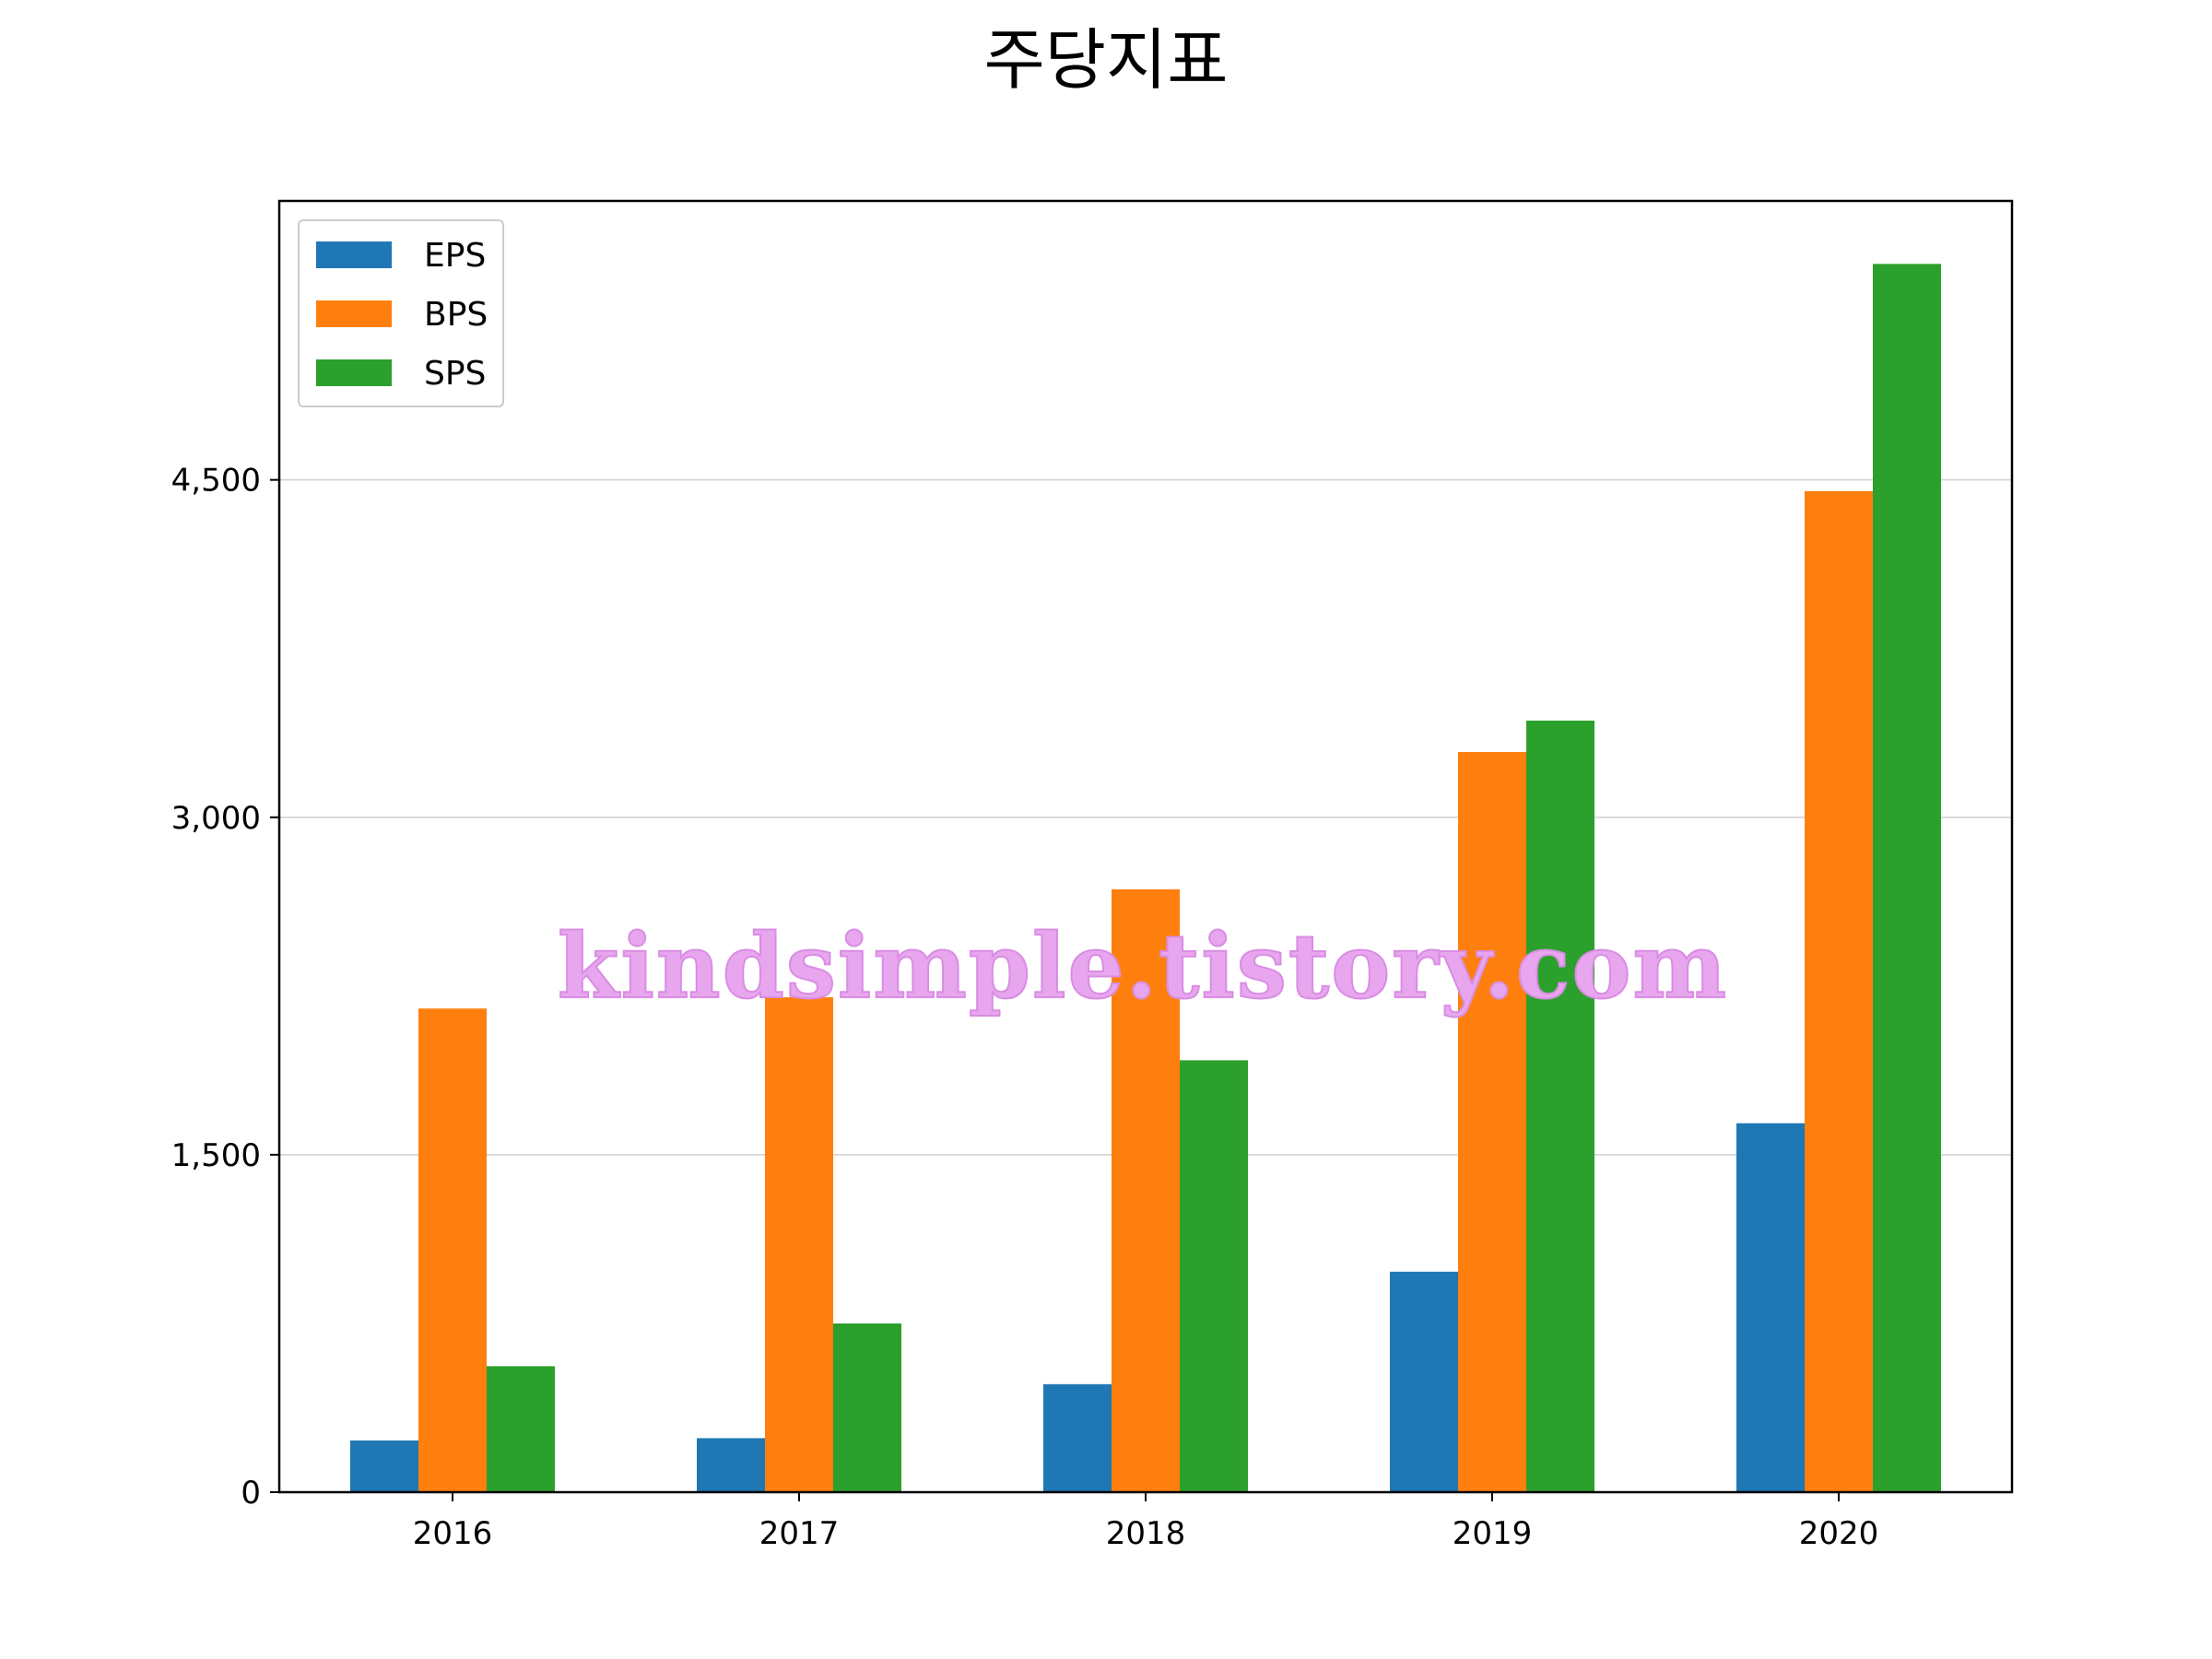  What do you see at coordinates (799, 1533) in the screenshot?
I see `x-tick-label-2017: 2017` at bounding box center [799, 1533].